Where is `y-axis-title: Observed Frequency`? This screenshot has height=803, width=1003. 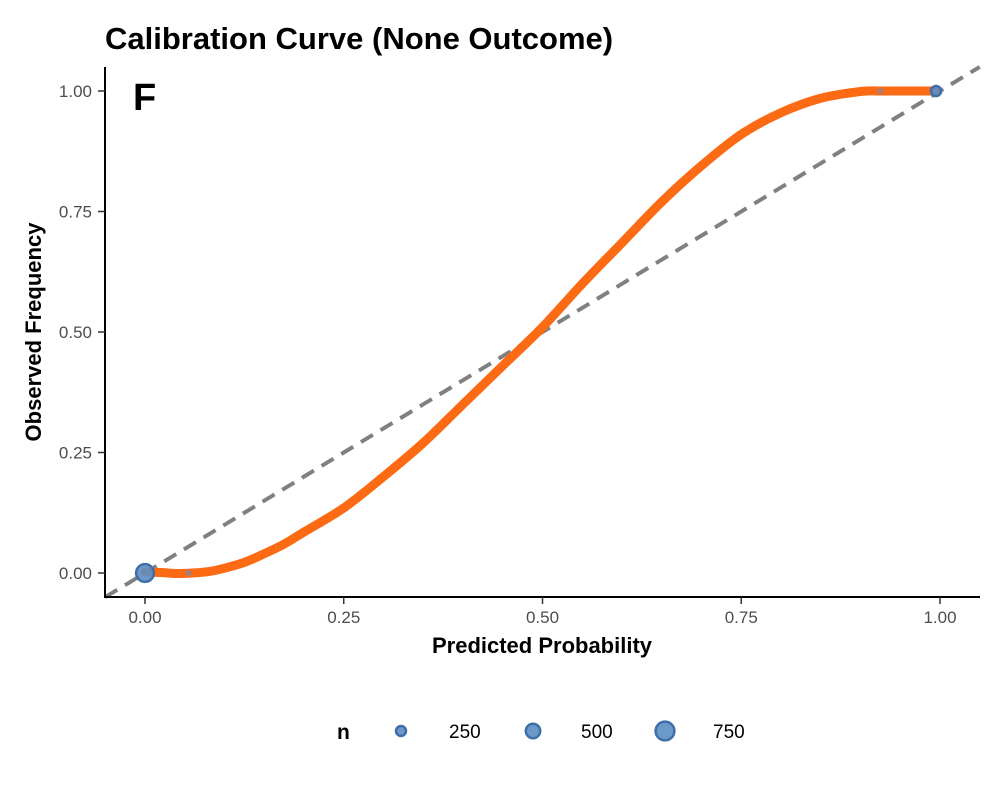
y-axis-title: Observed Frequency is located at coordinates (33, 332).